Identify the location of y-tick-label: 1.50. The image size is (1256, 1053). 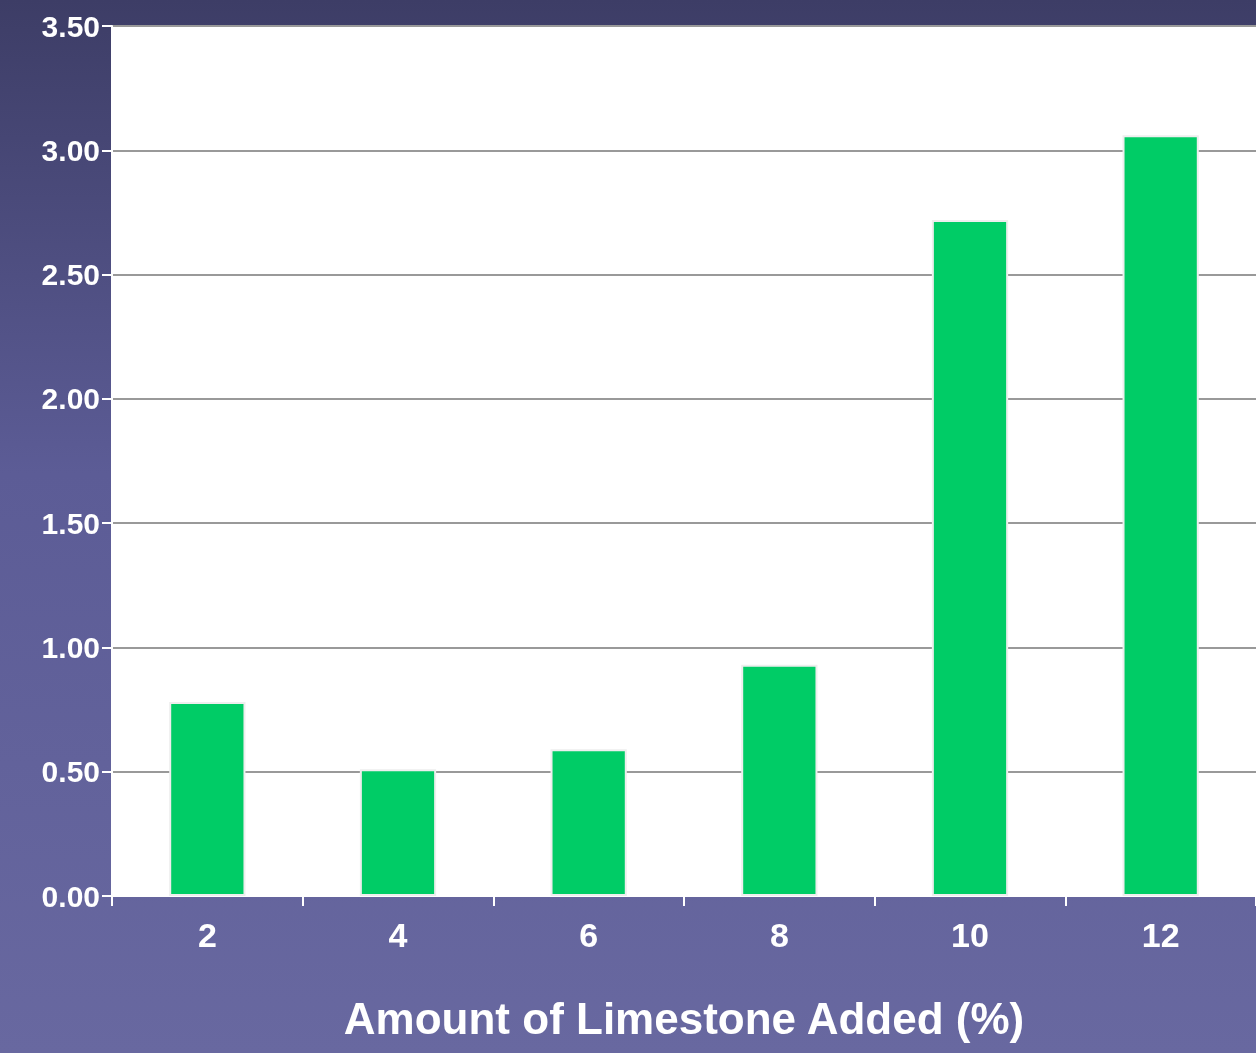
(70, 523).